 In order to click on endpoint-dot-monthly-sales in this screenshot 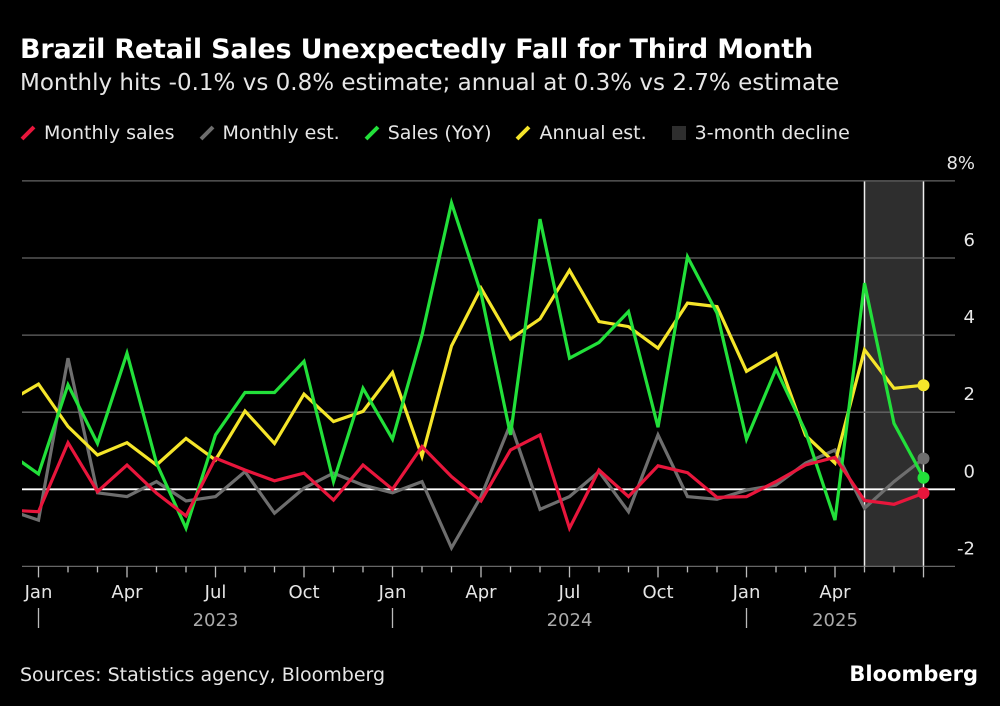, I will do `click(923, 493)`.